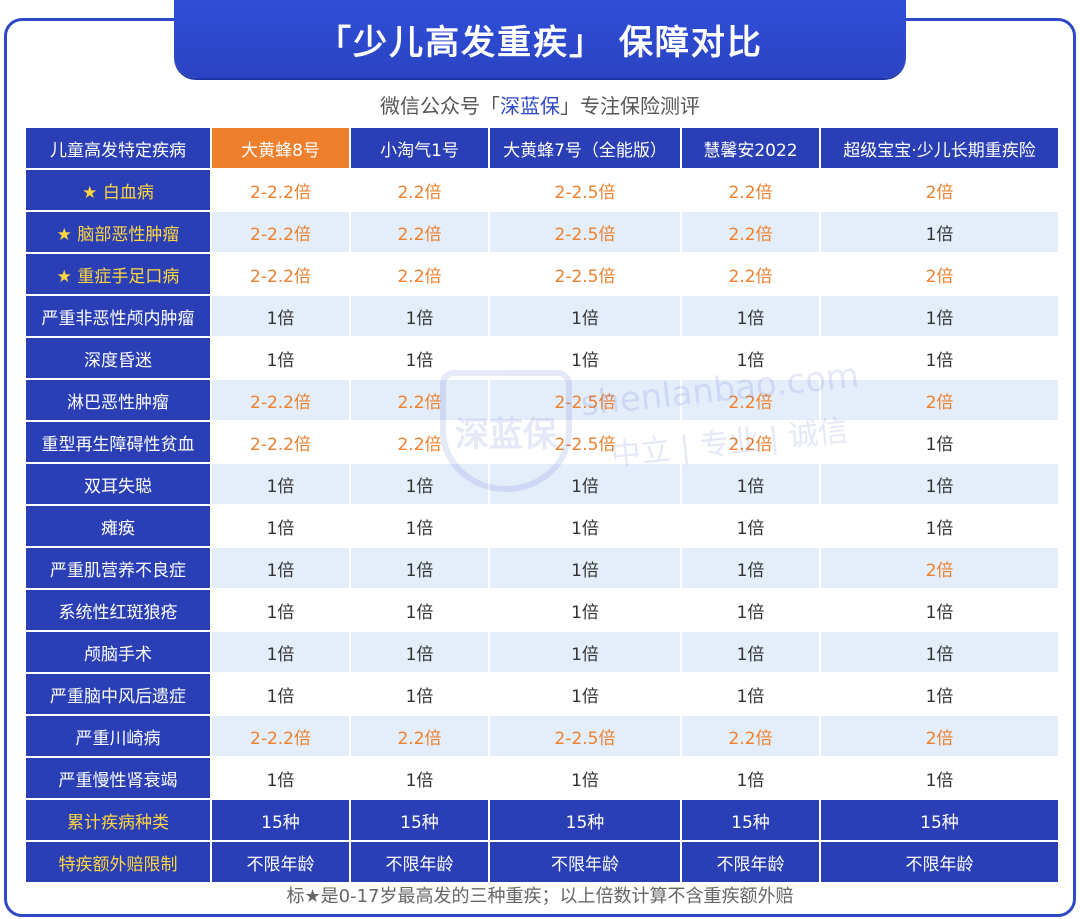 The width and height of the screenshot is (1080, 919). Describe the element at coordinates (118, 820) in the screenshot. I see `summary-label: 累计疾病种类` at that location.